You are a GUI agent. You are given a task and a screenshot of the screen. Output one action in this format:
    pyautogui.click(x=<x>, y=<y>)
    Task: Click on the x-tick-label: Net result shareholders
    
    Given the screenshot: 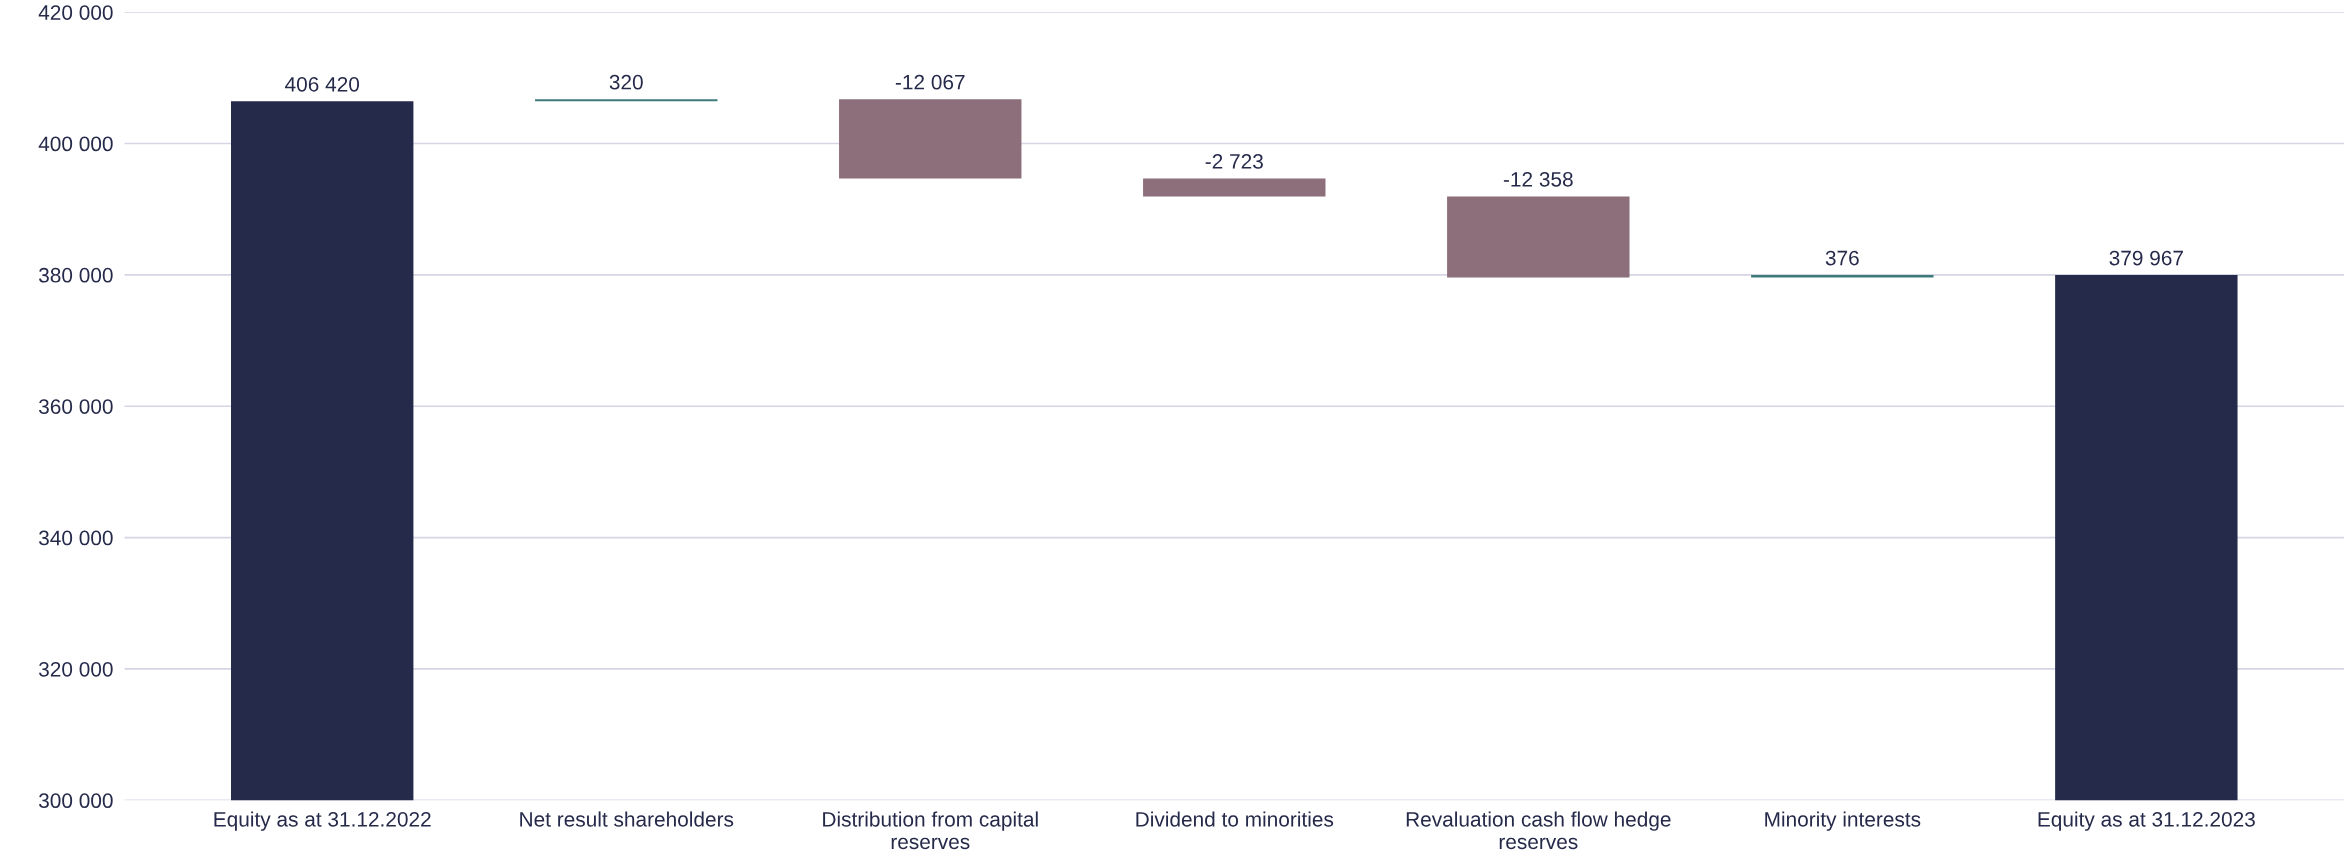 What is the action you would take?
    pyautogui.click(x=627, y=819)
    